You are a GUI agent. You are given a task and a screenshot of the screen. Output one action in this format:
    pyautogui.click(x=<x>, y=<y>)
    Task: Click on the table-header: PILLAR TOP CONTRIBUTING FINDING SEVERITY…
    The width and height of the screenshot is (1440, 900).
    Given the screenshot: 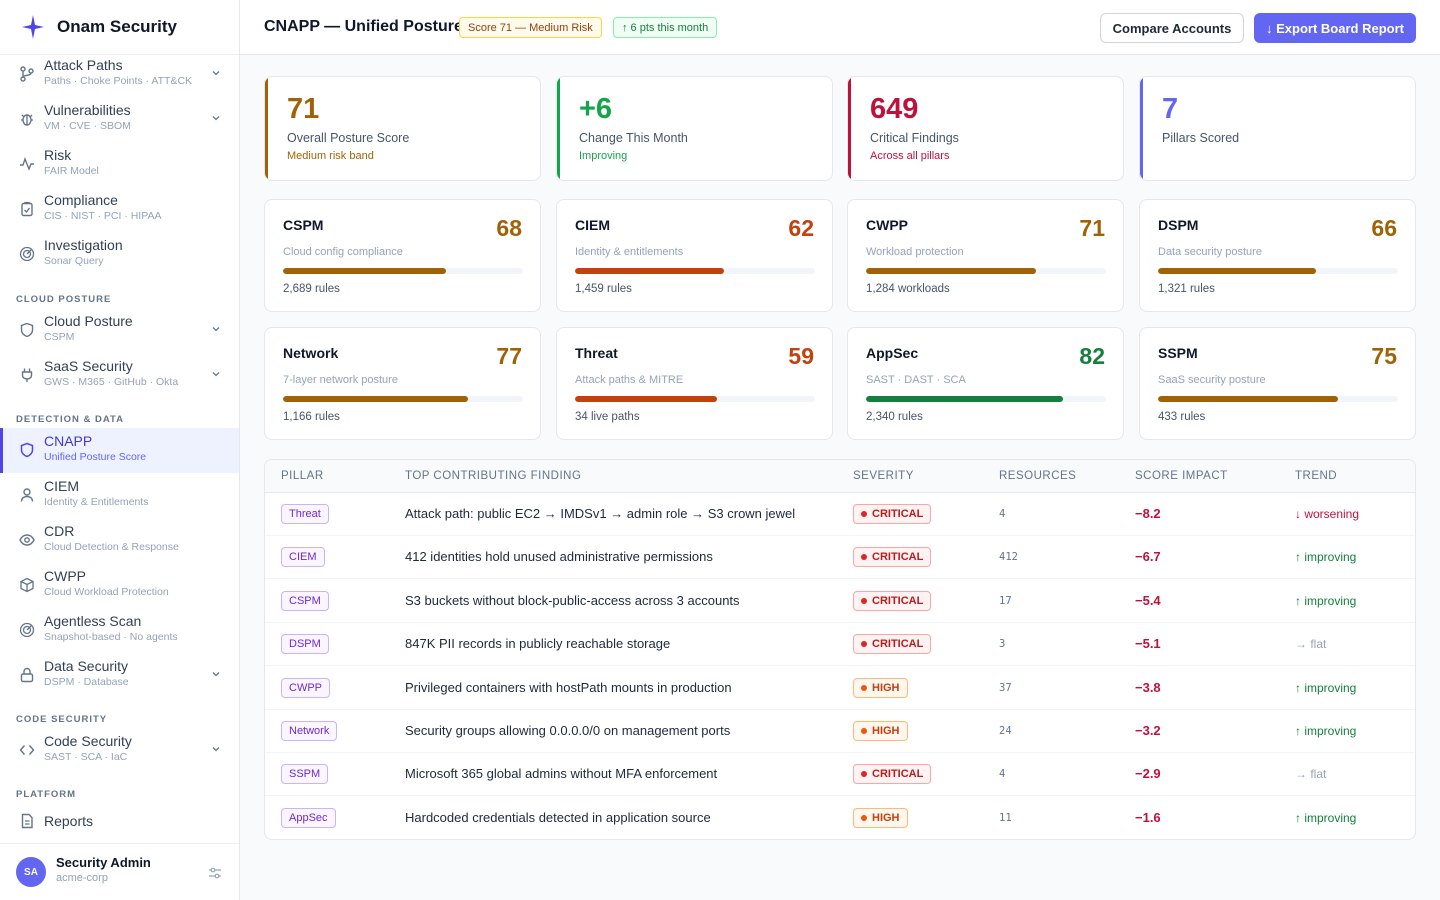 What is the action you would take?
    pyautogui.click(x=840, y=476)
    